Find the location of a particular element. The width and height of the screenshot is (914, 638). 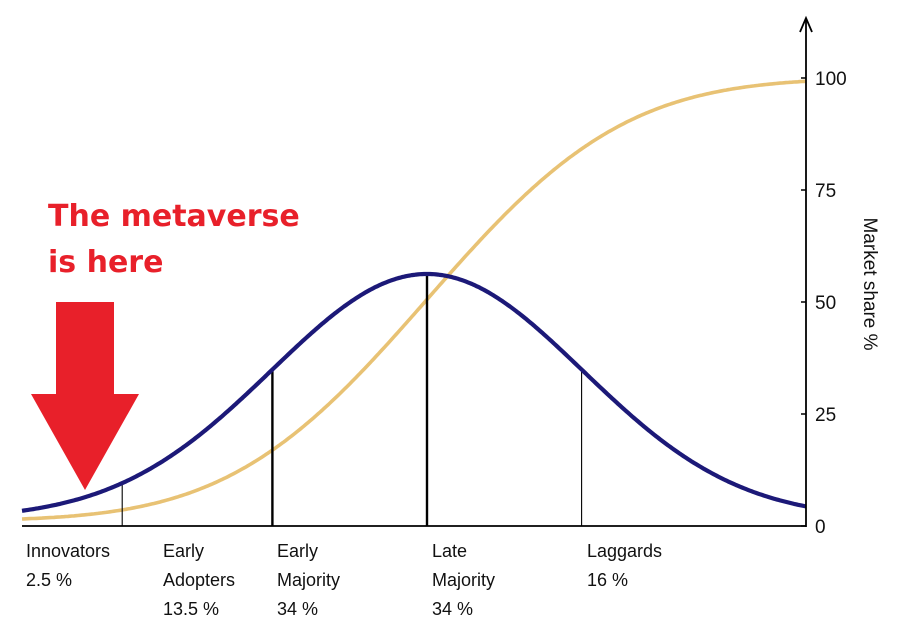

y-tick-label-50: 50 is located at coordinates (825, 303).